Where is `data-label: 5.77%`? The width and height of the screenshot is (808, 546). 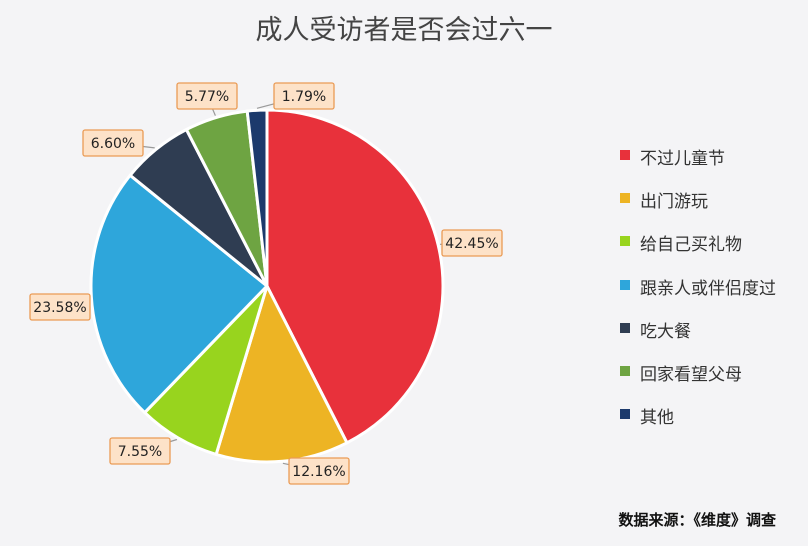 data-label: 5.77% is located at coordinates (207, 97).